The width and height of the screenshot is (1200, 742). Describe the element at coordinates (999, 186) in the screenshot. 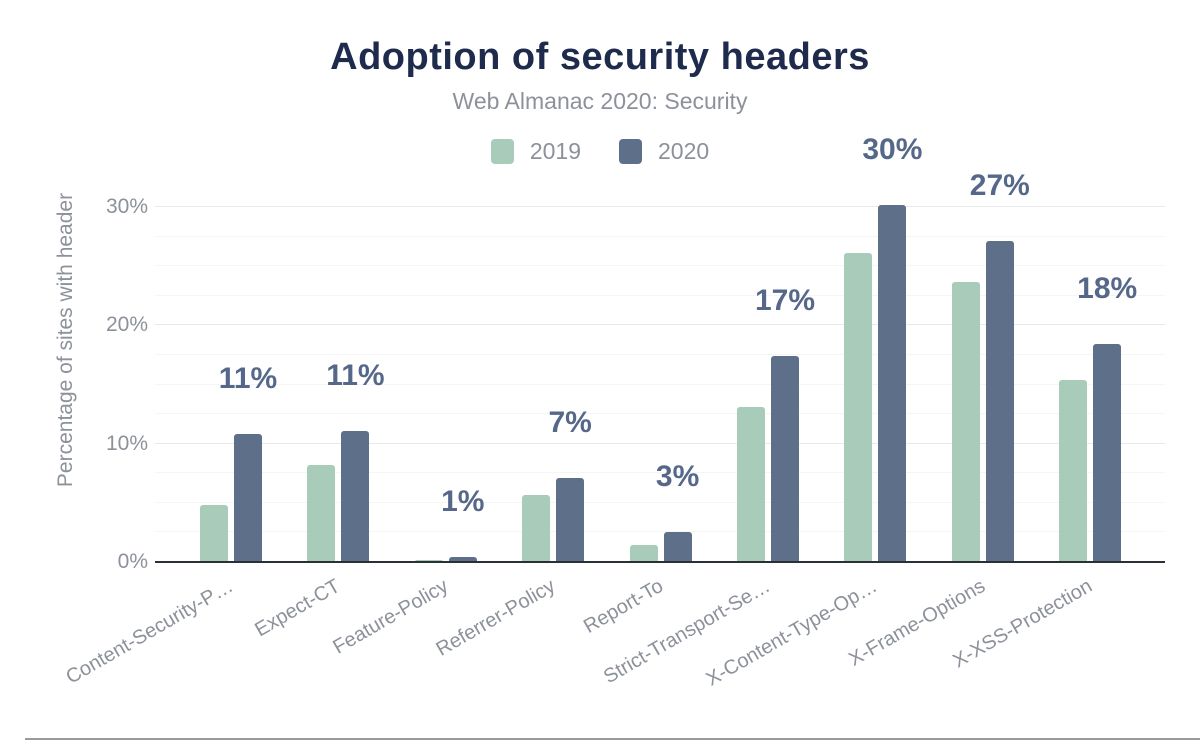

I see `bar-value-label: 27%` at that location.